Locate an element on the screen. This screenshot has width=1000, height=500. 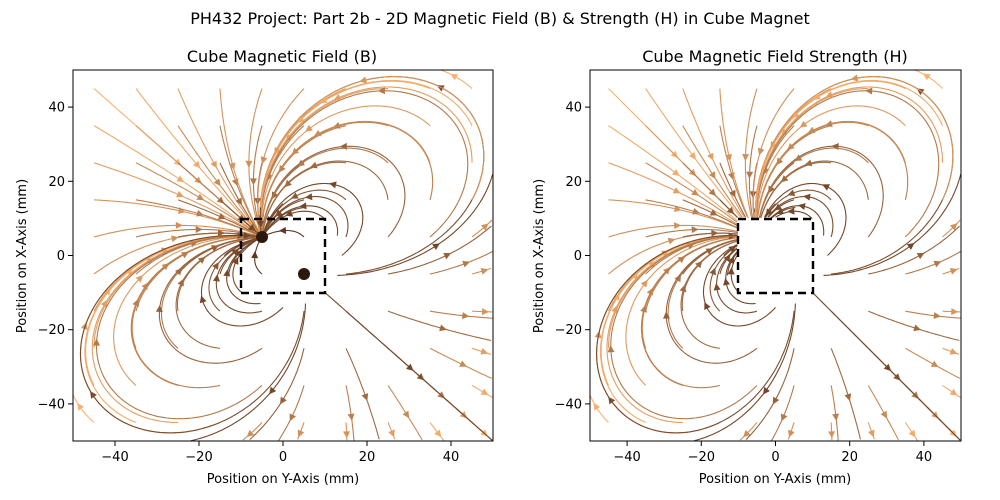
magnet-outline is located at coordinates (283, 256).